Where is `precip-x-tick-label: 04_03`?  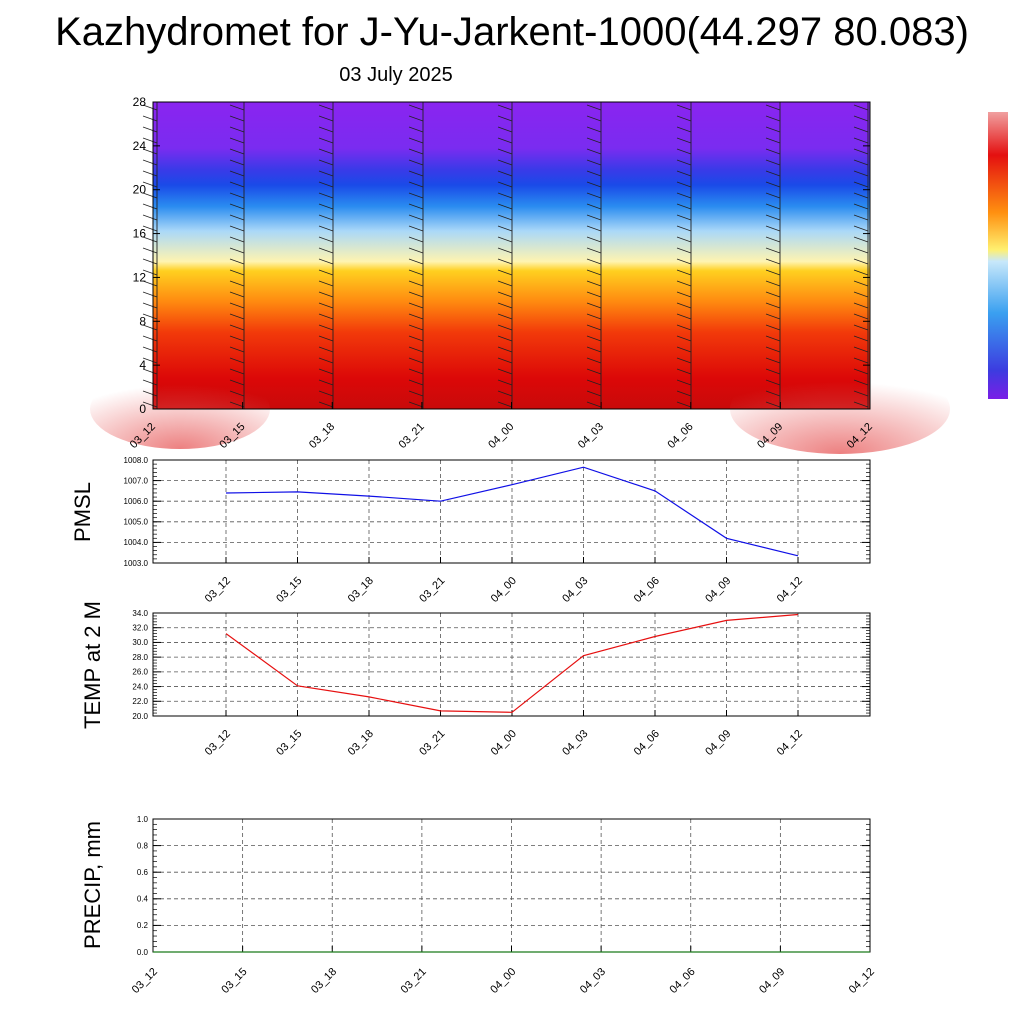 precip-x-tick-label: 04_03 is located at coordinates (593, 981).